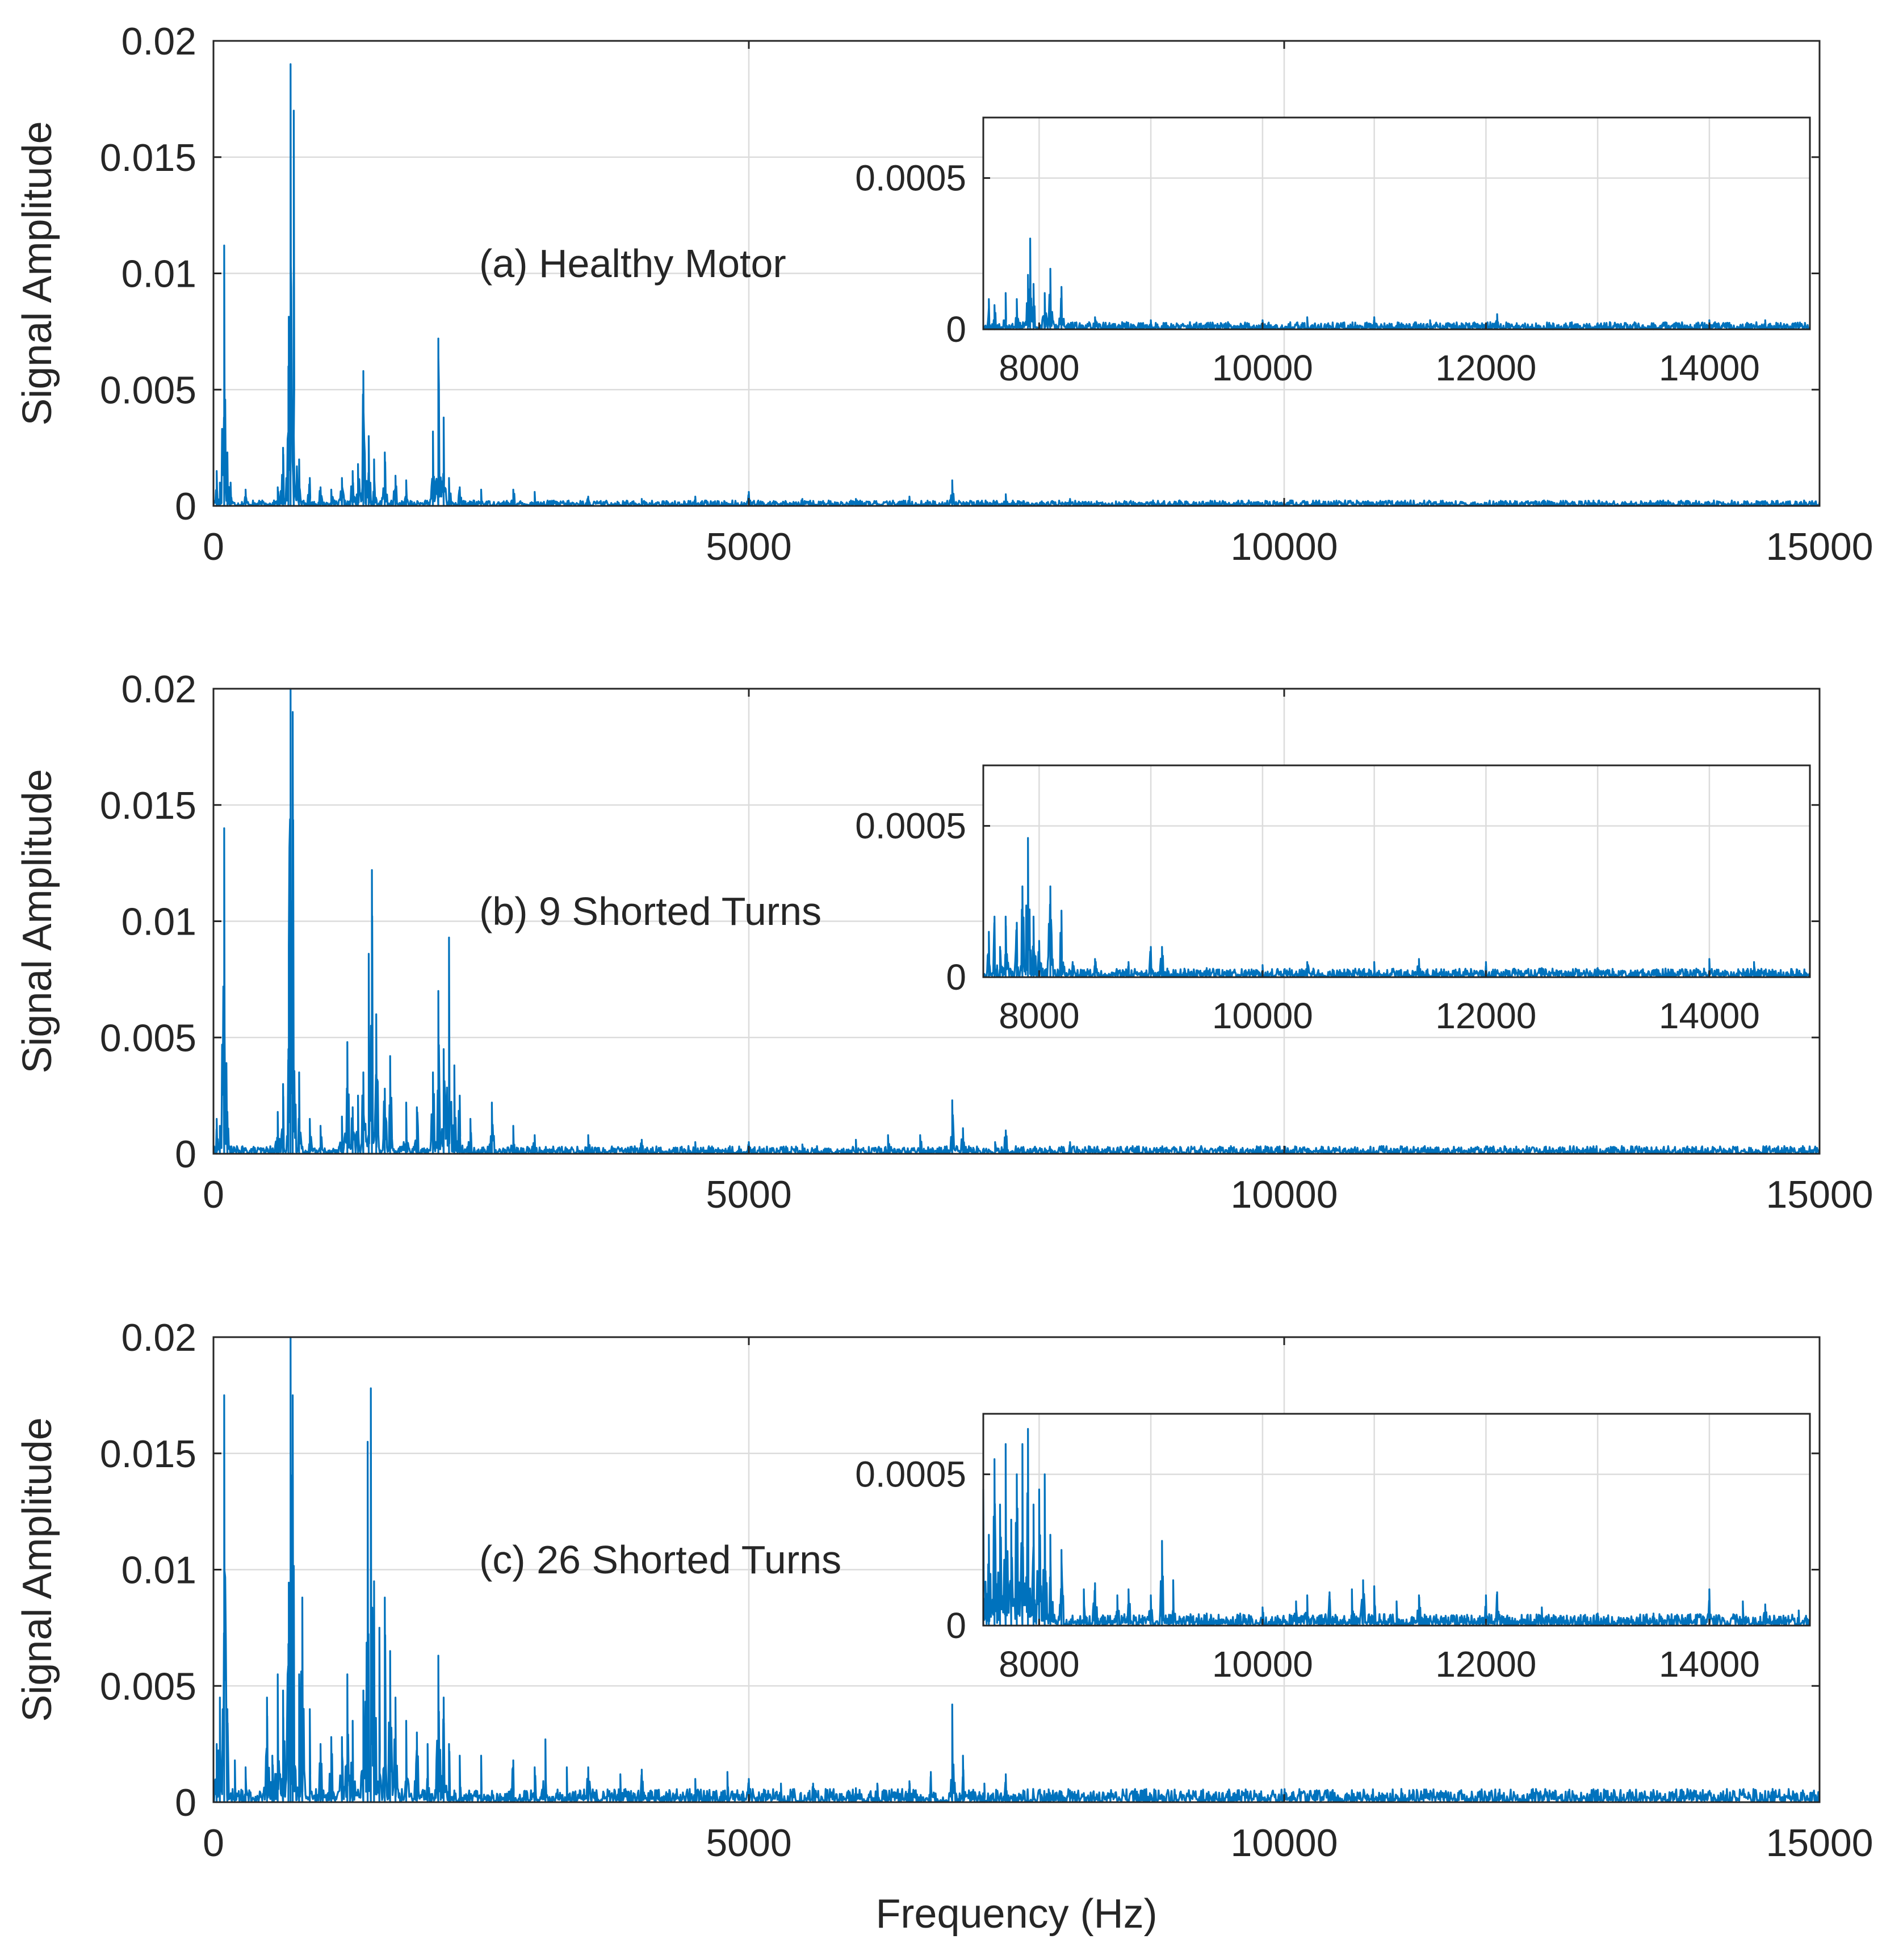 Image resolution: width=1903 pixels, height=1960 pixels. Describe the element at coordinates (911, 178) in the screenshot. I see `panel-a-inset-ytick-label-1: 0.0005` at that location.